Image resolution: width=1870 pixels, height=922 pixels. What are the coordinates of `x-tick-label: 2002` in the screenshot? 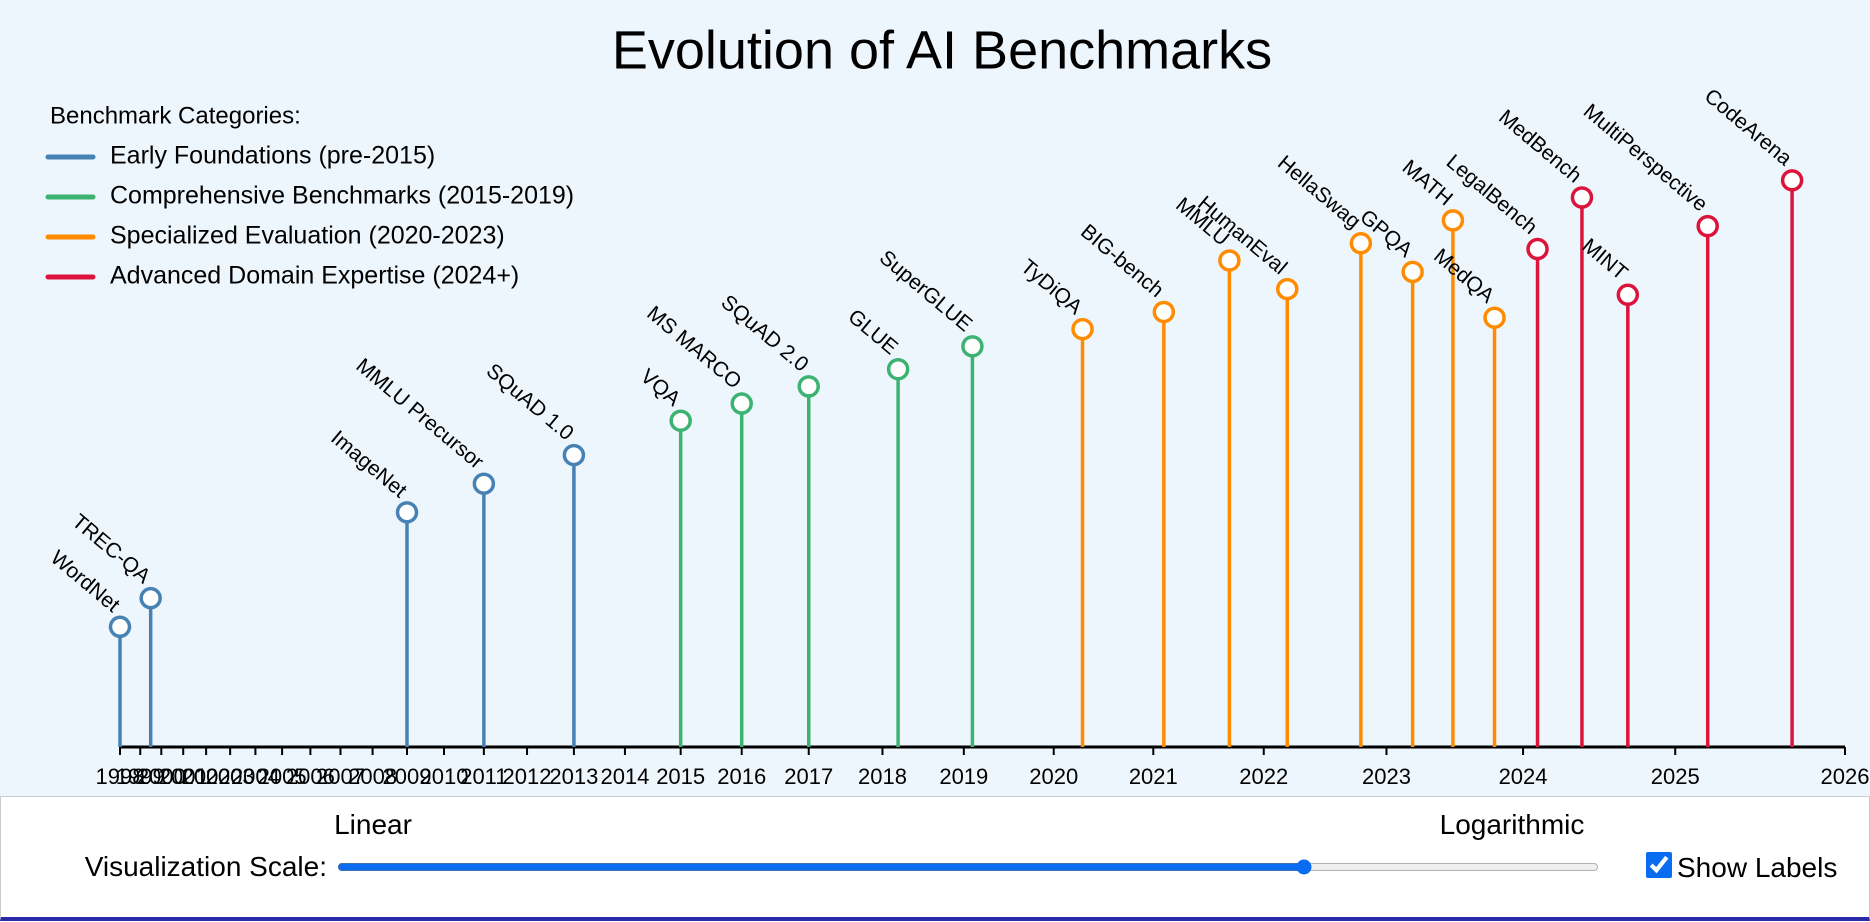 It's located at (206, 776).